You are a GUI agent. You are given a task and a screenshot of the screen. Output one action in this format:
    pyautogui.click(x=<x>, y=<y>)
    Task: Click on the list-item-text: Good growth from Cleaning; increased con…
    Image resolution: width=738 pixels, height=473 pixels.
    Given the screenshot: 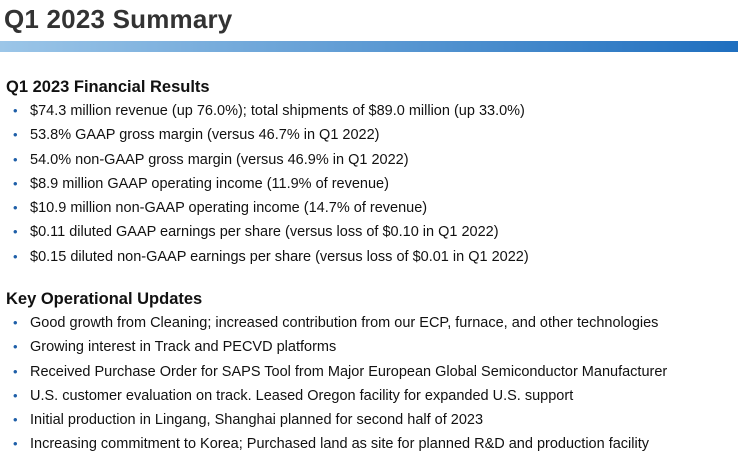 What is the action you would take?
    pyautogui.click(x=344, y=323)
    